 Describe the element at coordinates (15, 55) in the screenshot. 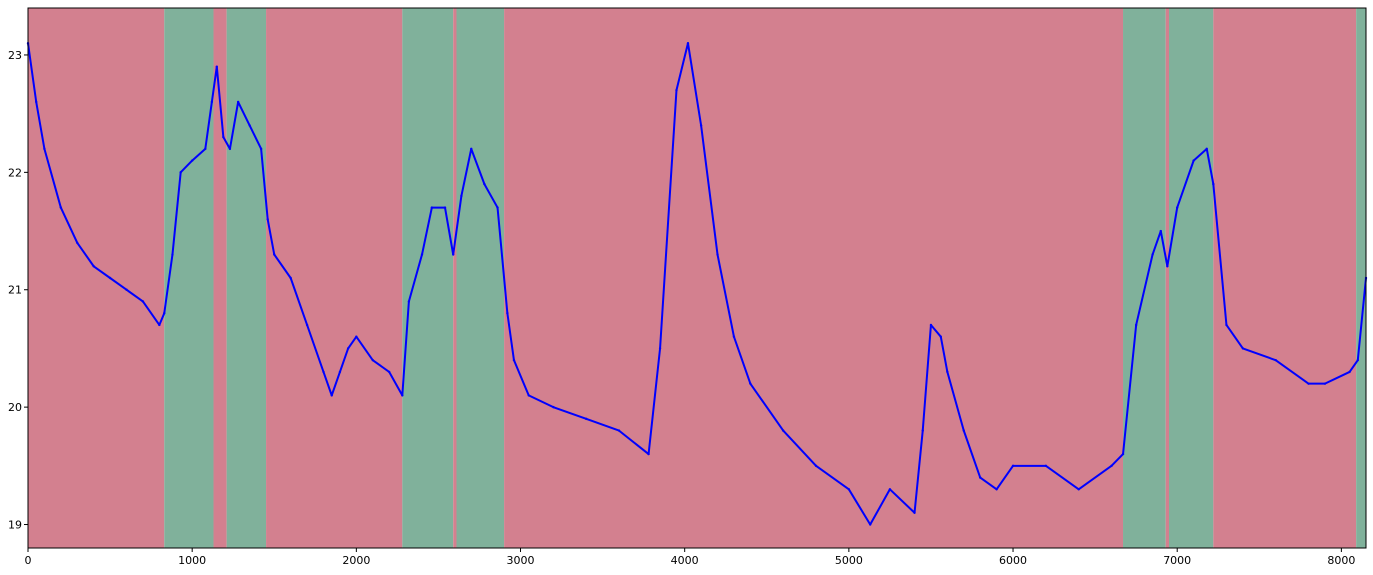

I see `y-tick-label: 23` at that location.